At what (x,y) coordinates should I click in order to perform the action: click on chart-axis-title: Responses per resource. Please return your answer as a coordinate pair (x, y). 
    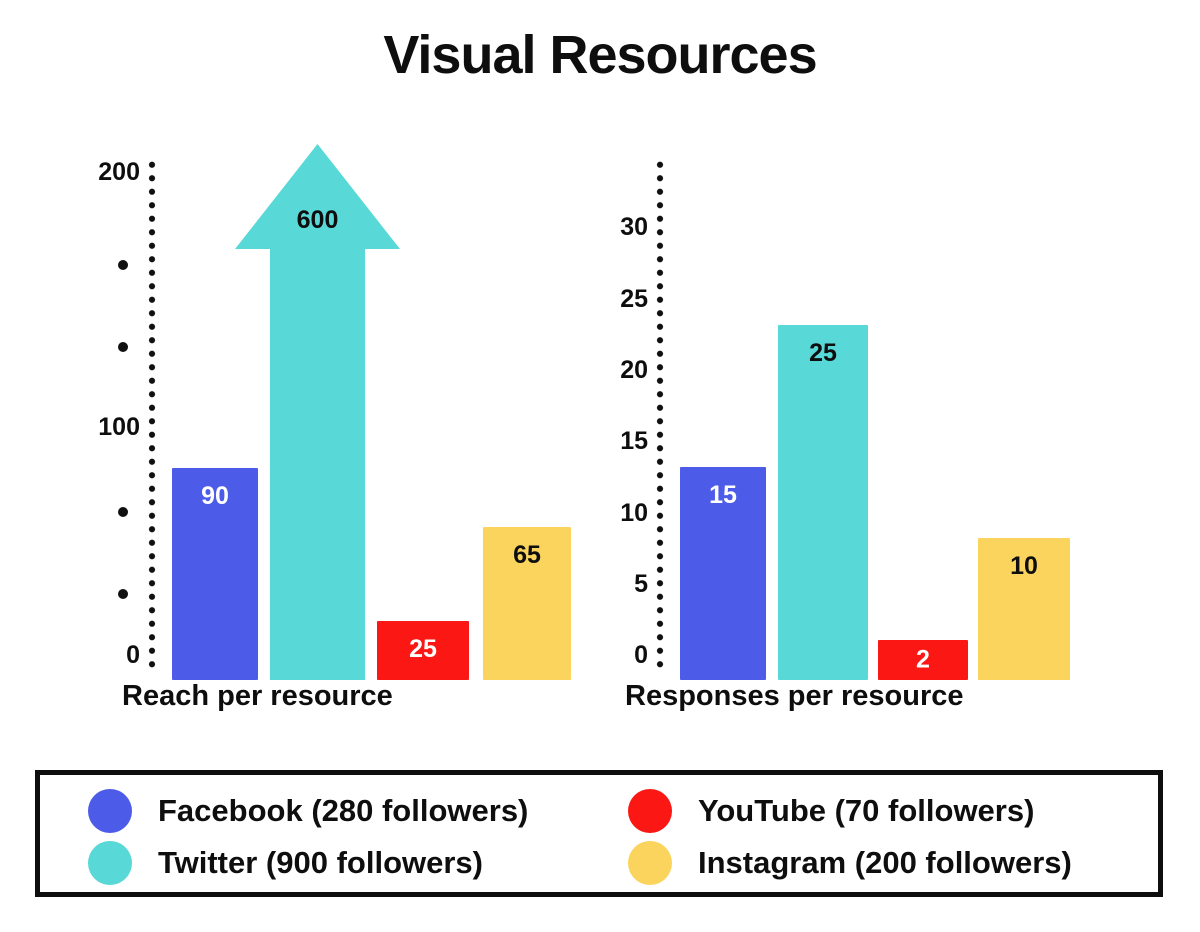
    Looking at the image, I should click on (794, 696).